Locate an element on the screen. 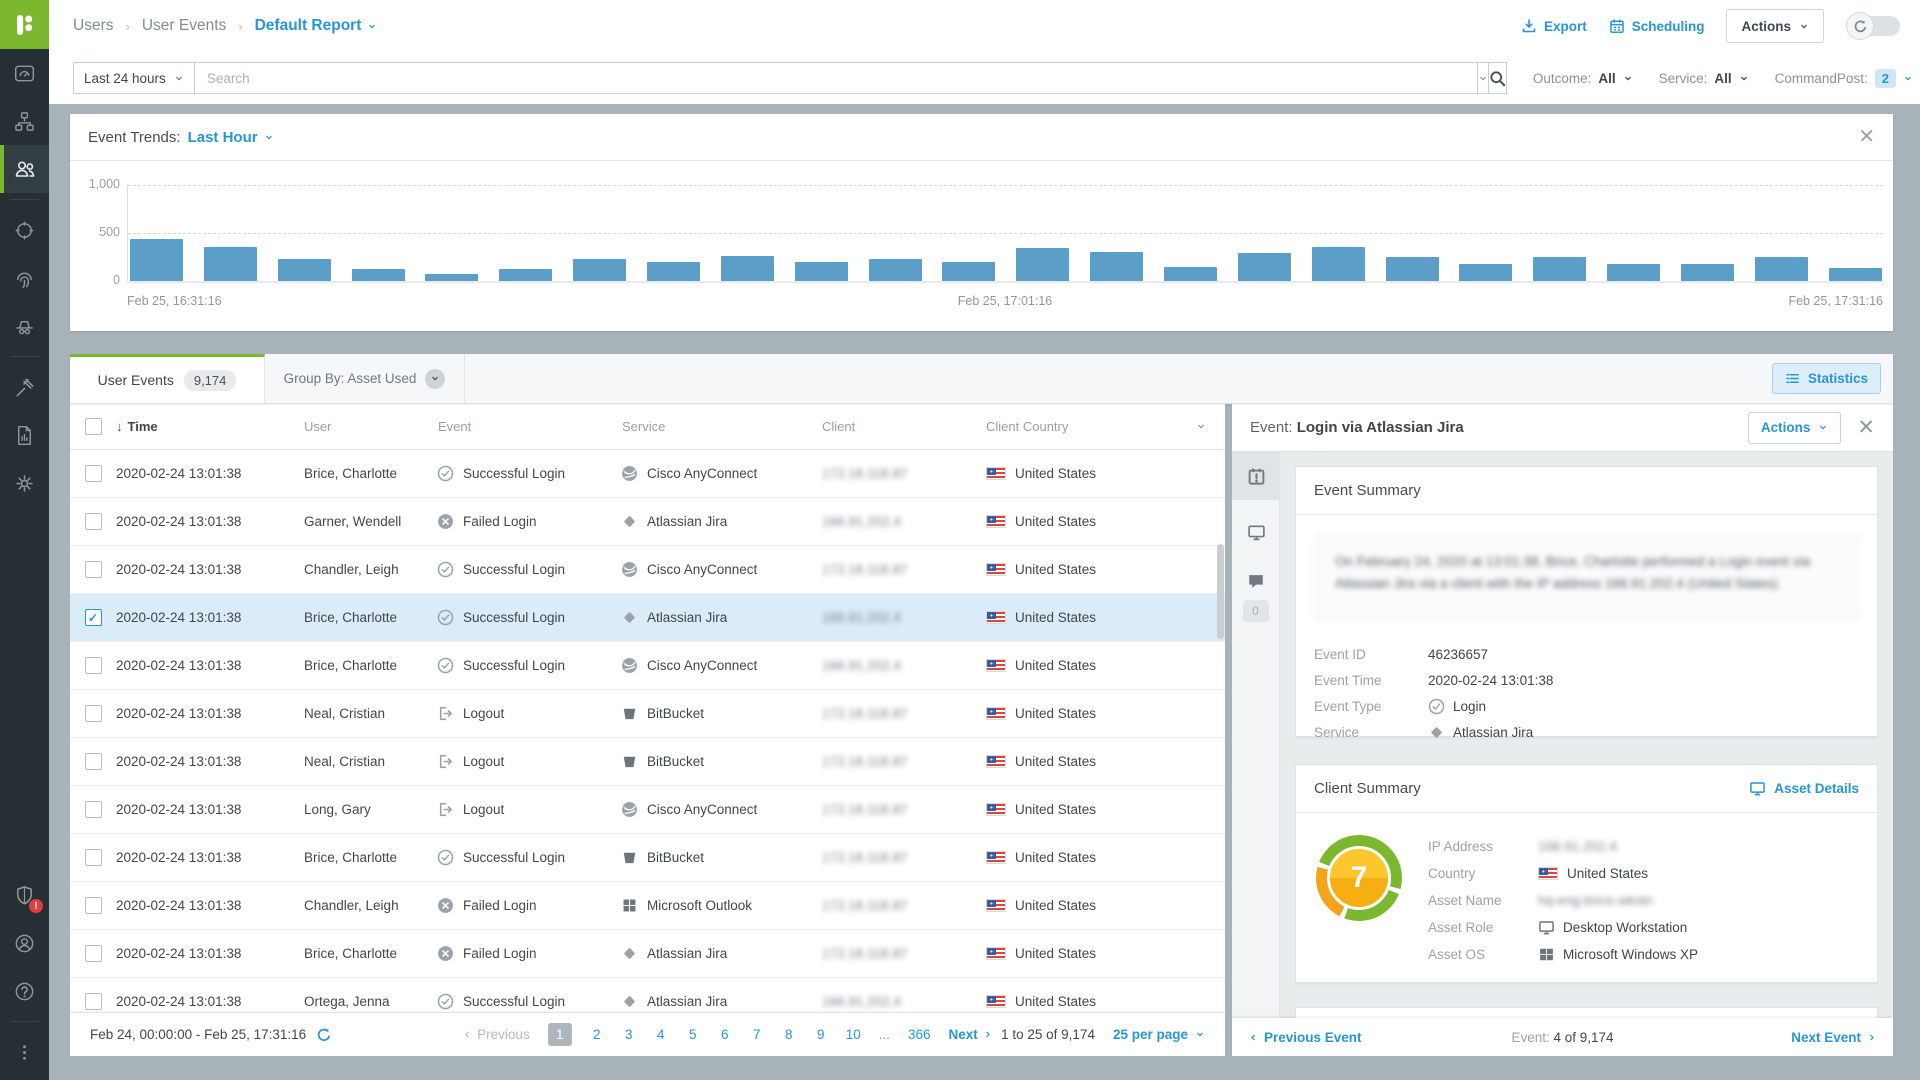  sidebar-item-dashboard is located at coordinates (24, 73).